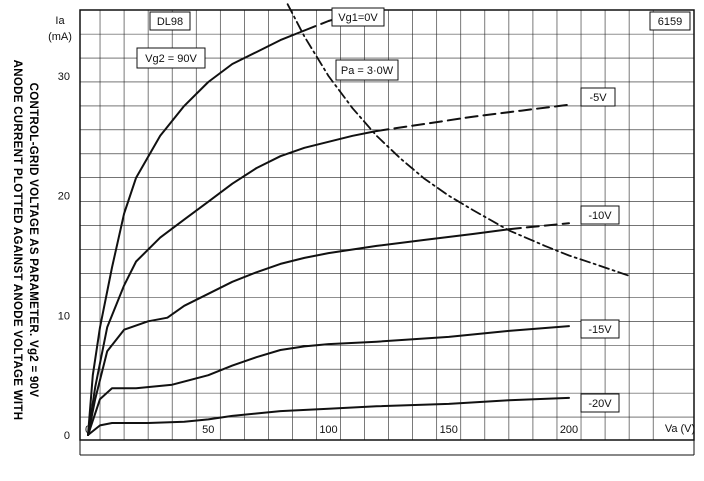 This screenshot has width=704, height=481. I want to click on x-tick-label: 100, so click(328, 430).